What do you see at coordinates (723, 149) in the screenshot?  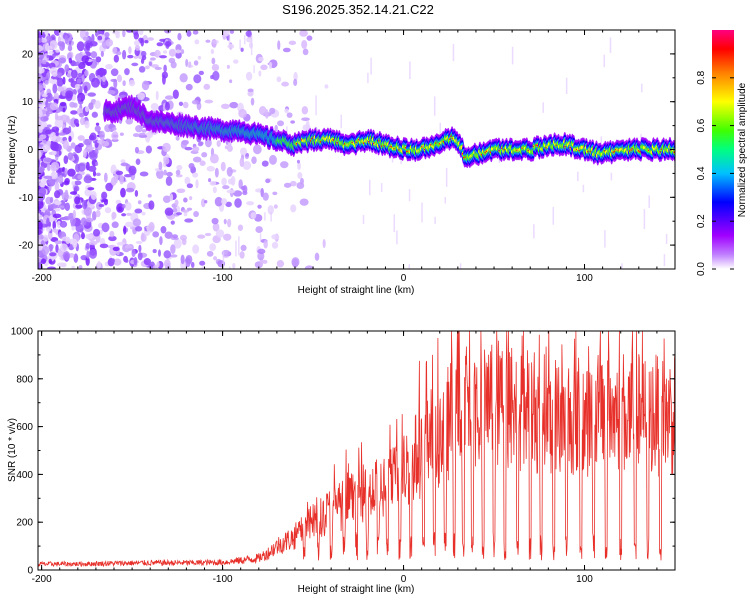 I see `colorbar-gradient` at bounding box center [723, 149].